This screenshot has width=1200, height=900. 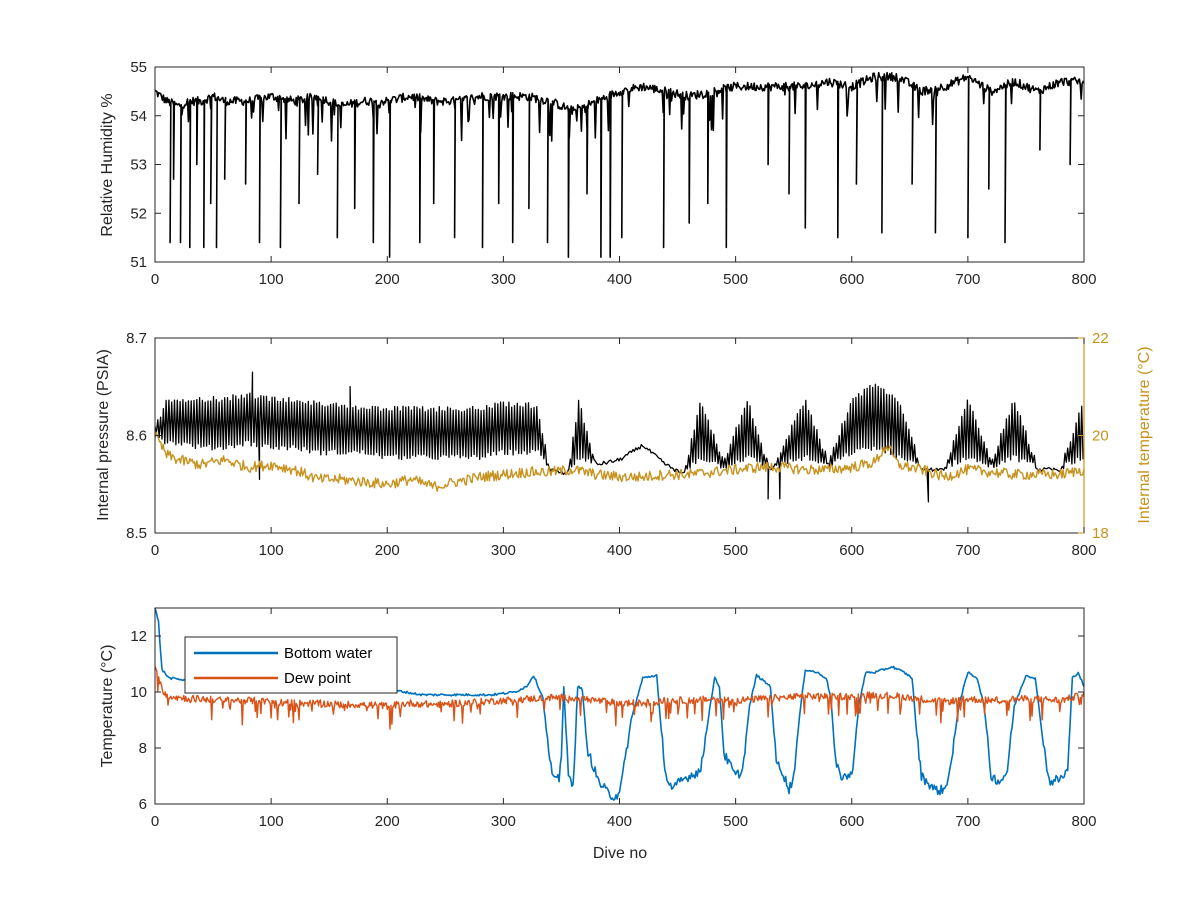 I want to click on y2-tick-label: 18, so click(x=1100, y=533).